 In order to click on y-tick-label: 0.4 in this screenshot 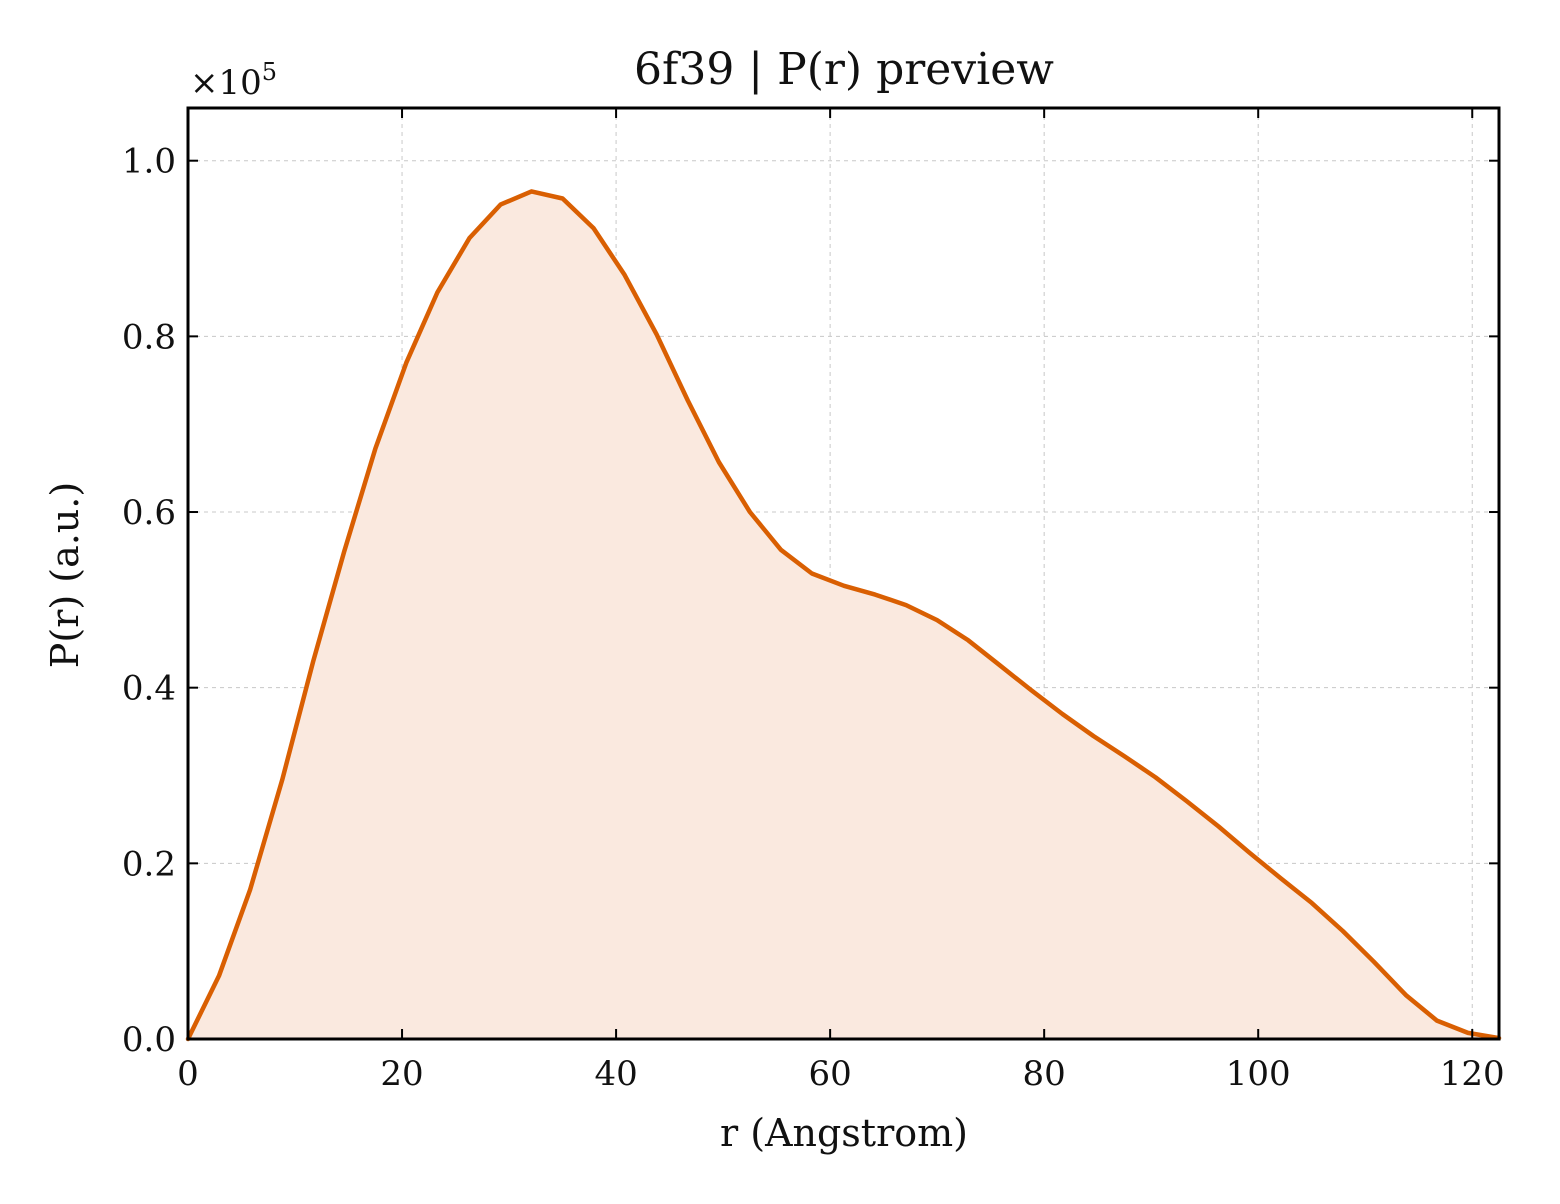, I will do `click(149, 689)`.